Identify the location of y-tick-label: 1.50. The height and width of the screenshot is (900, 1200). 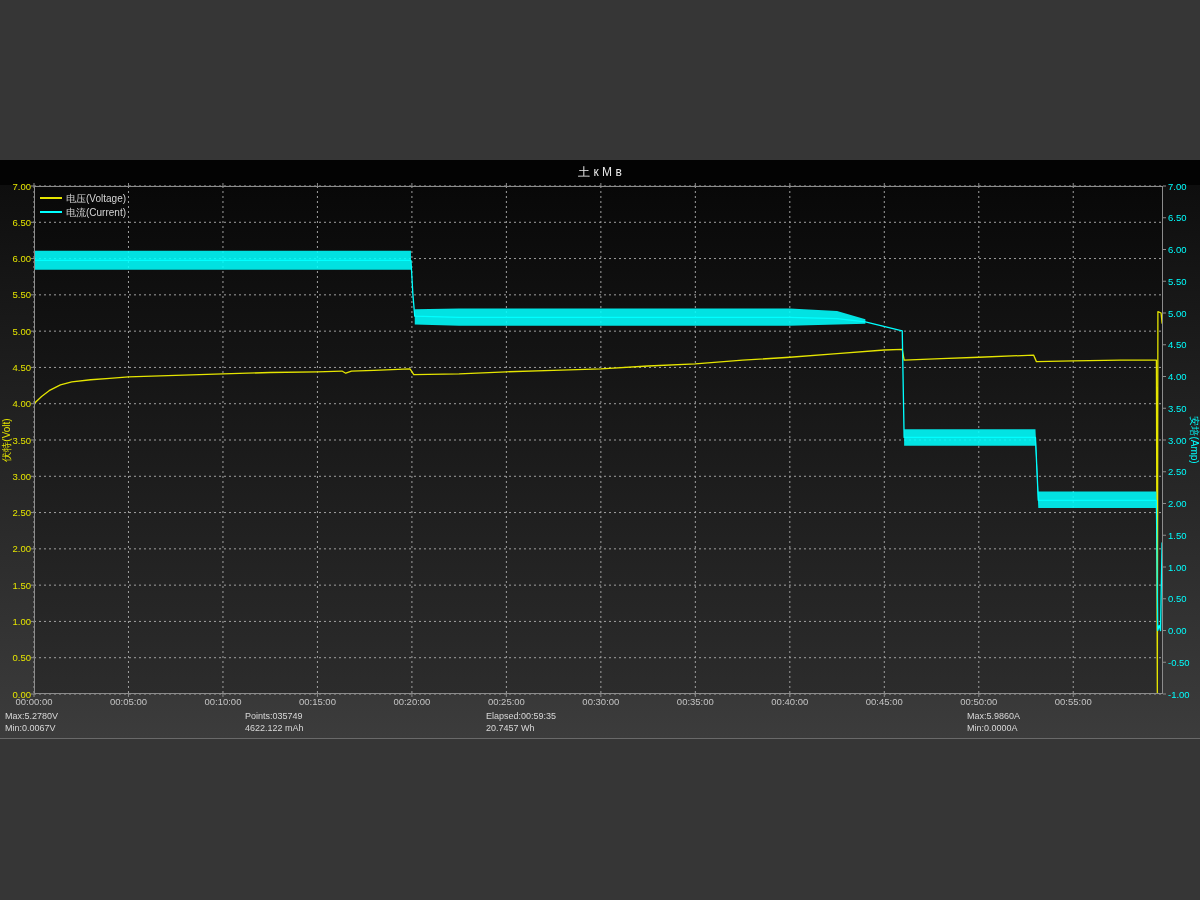
(21, 585).